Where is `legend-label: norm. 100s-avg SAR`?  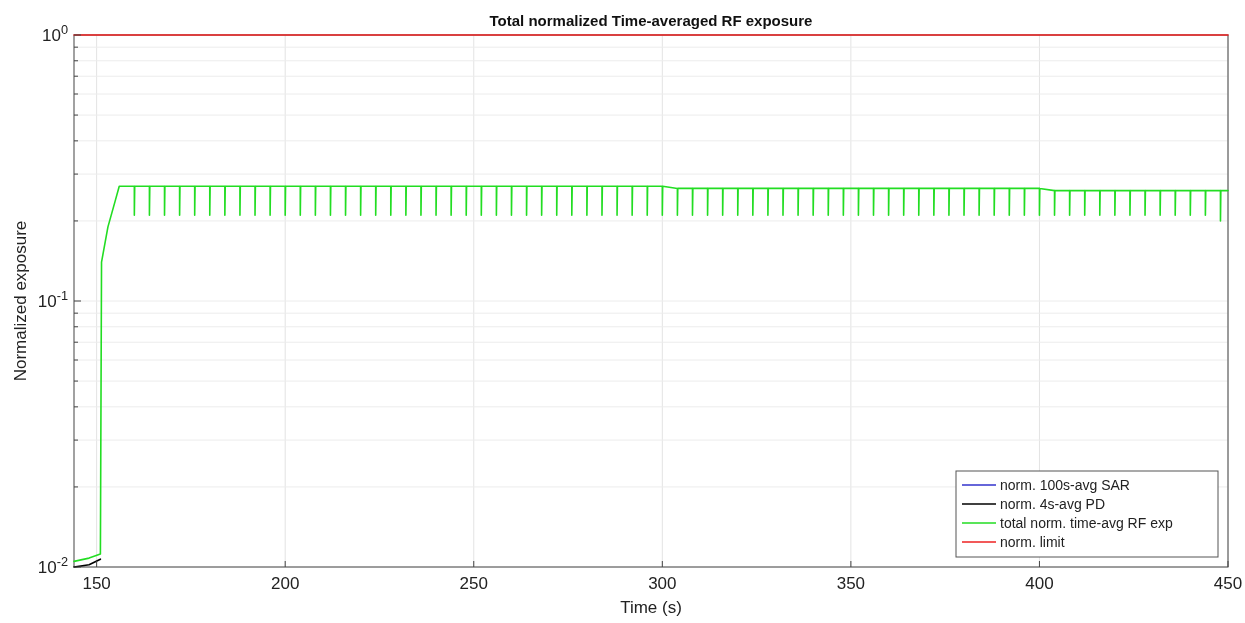
legend-label: norm. 100s-avg SAR is located at coordinates (1065, 485).